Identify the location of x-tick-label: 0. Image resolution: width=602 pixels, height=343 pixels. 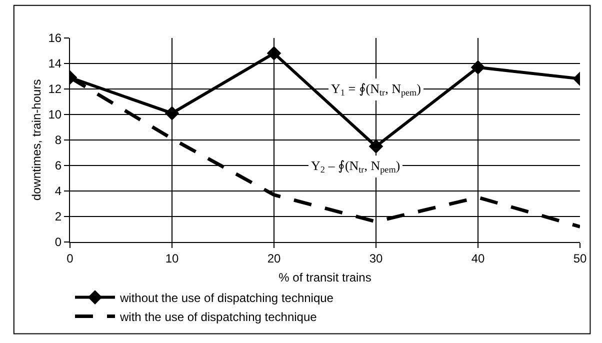
(70, 258).